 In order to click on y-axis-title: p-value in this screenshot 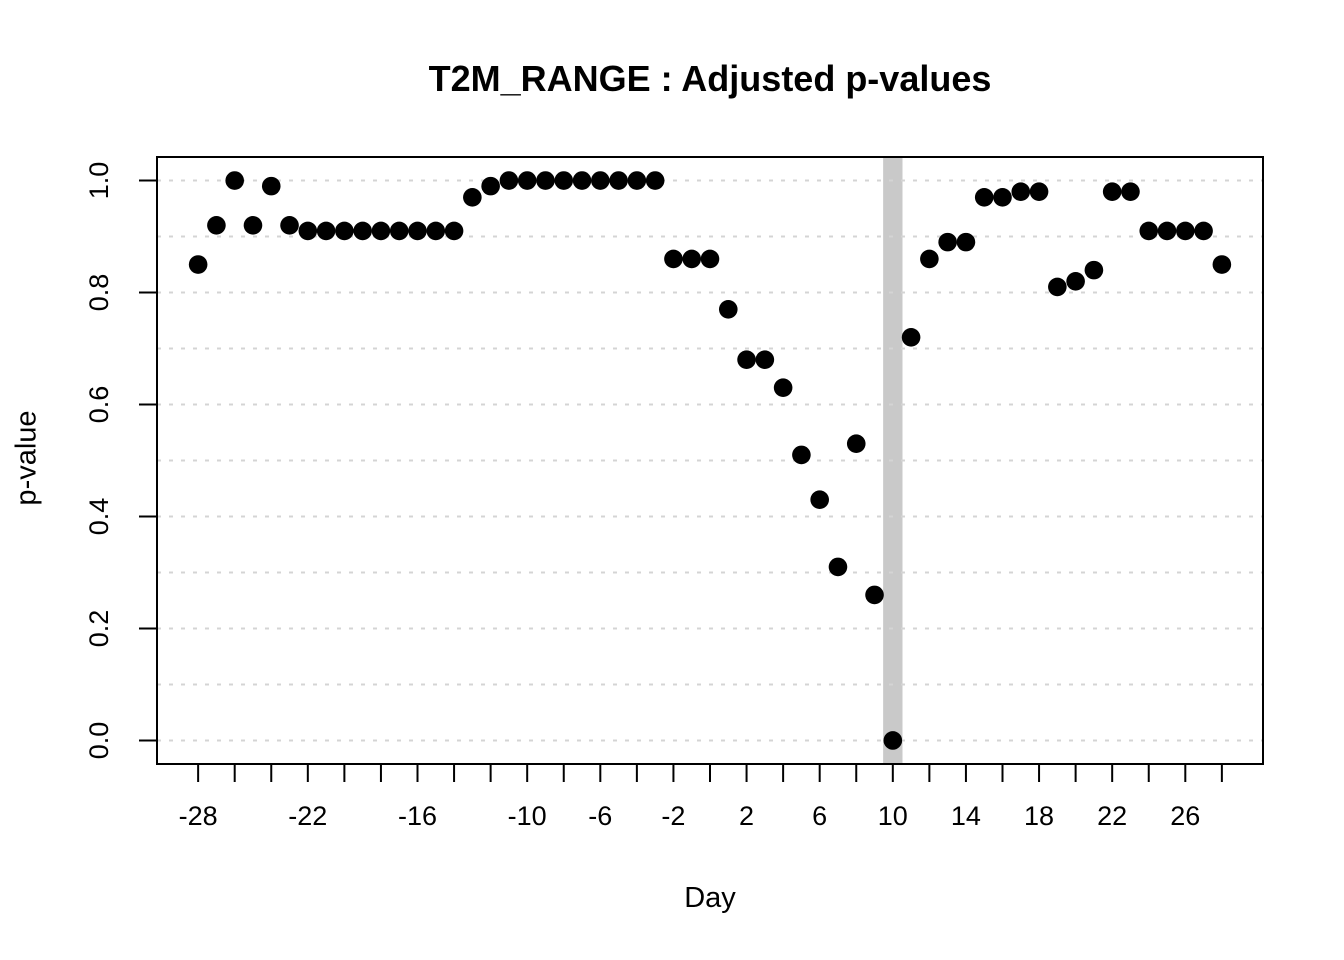, I will do `click(26, 458)`.